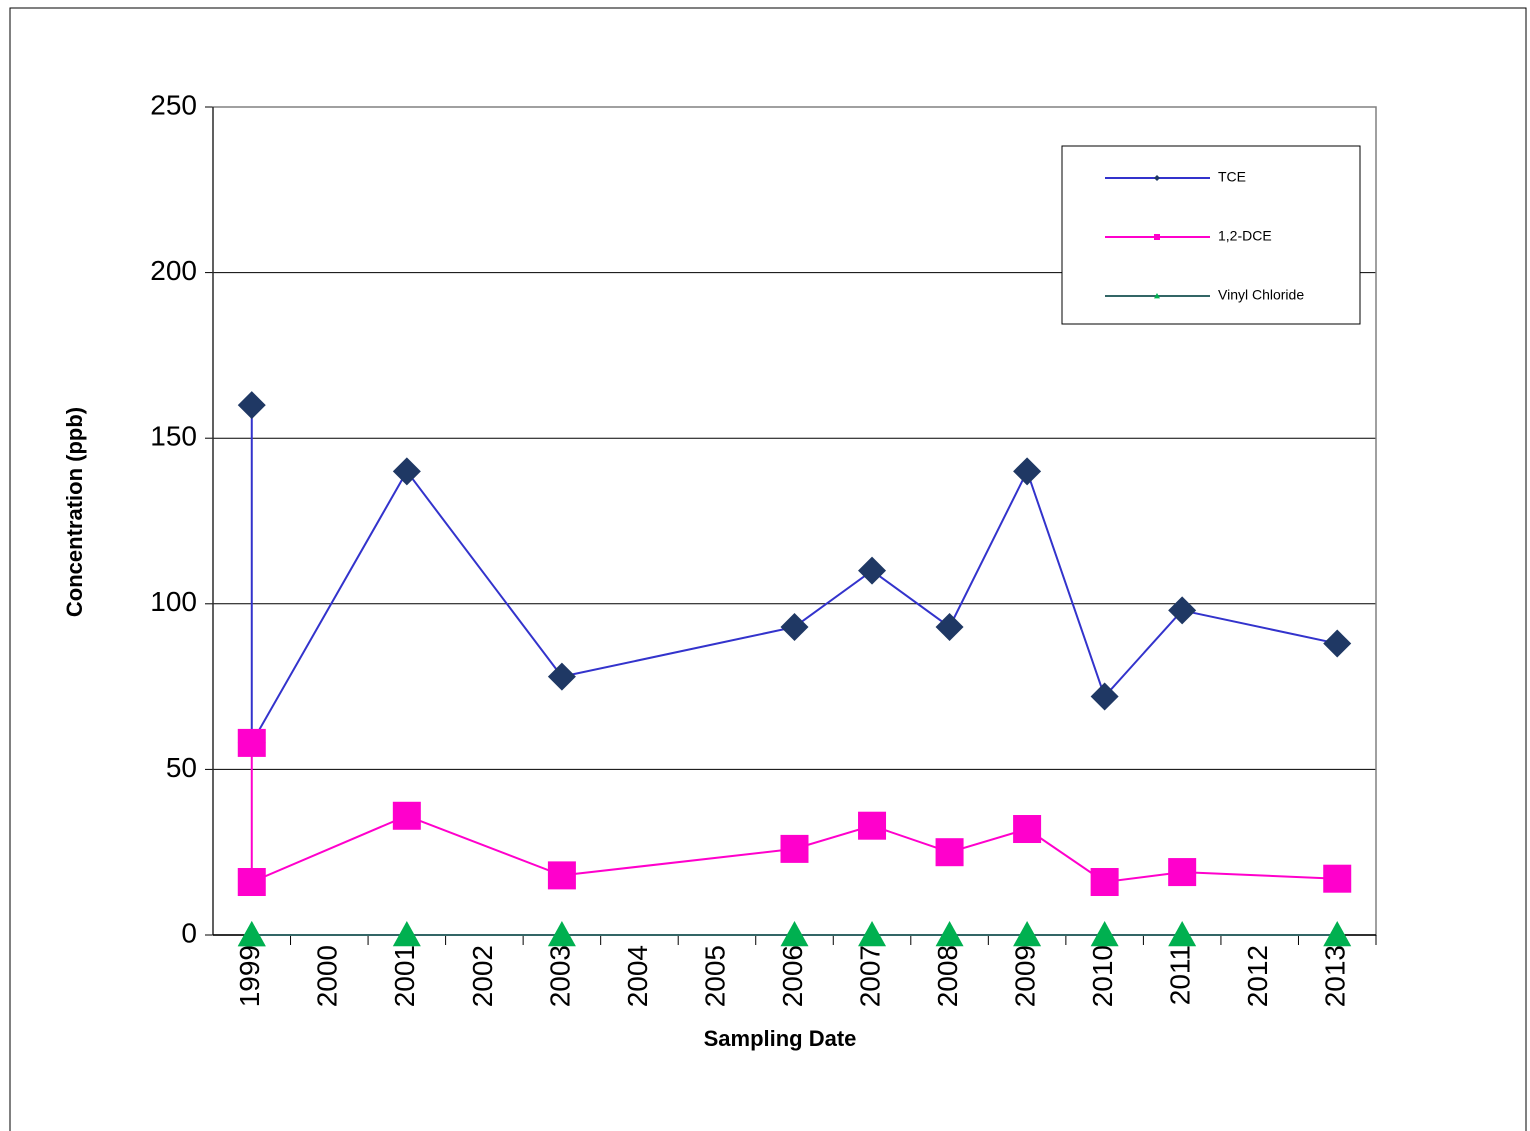  What do you see at coordinates (482, 976) in the screenshot?
I see `x-tick-label: 2002` at bounding box center [482, 976].